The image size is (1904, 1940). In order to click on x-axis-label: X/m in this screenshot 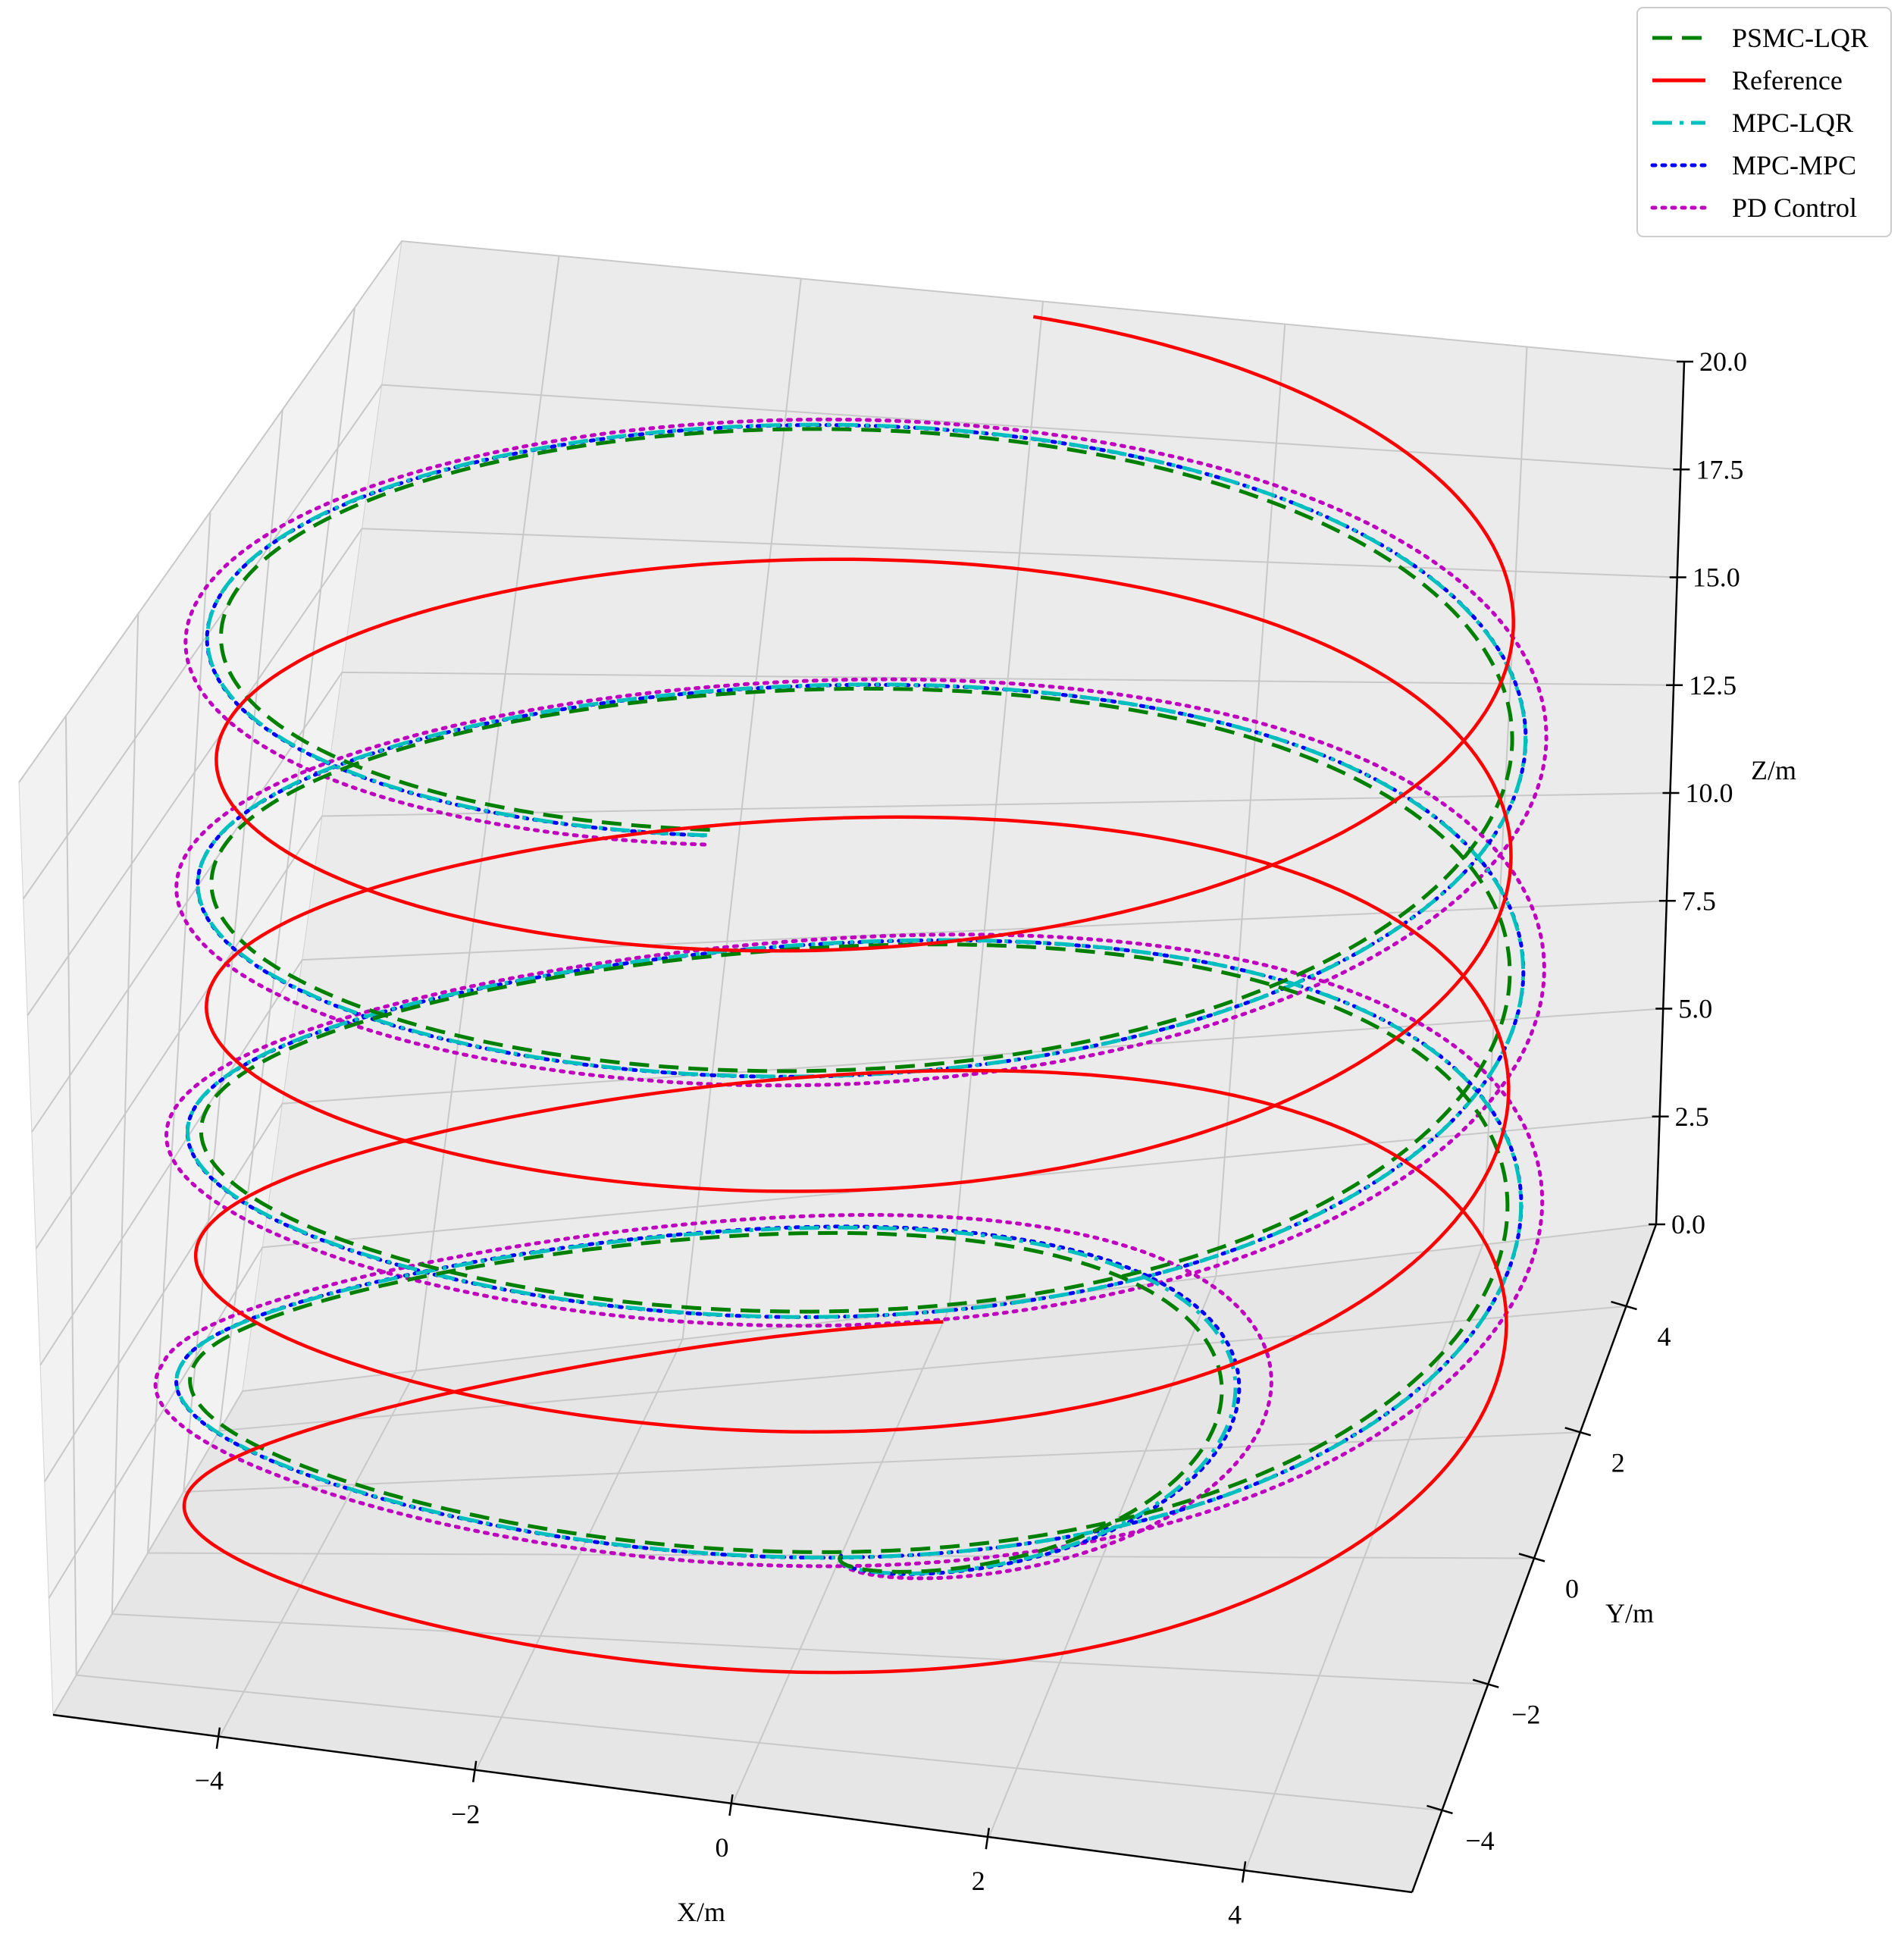, I will do `click(701, 1912)`.